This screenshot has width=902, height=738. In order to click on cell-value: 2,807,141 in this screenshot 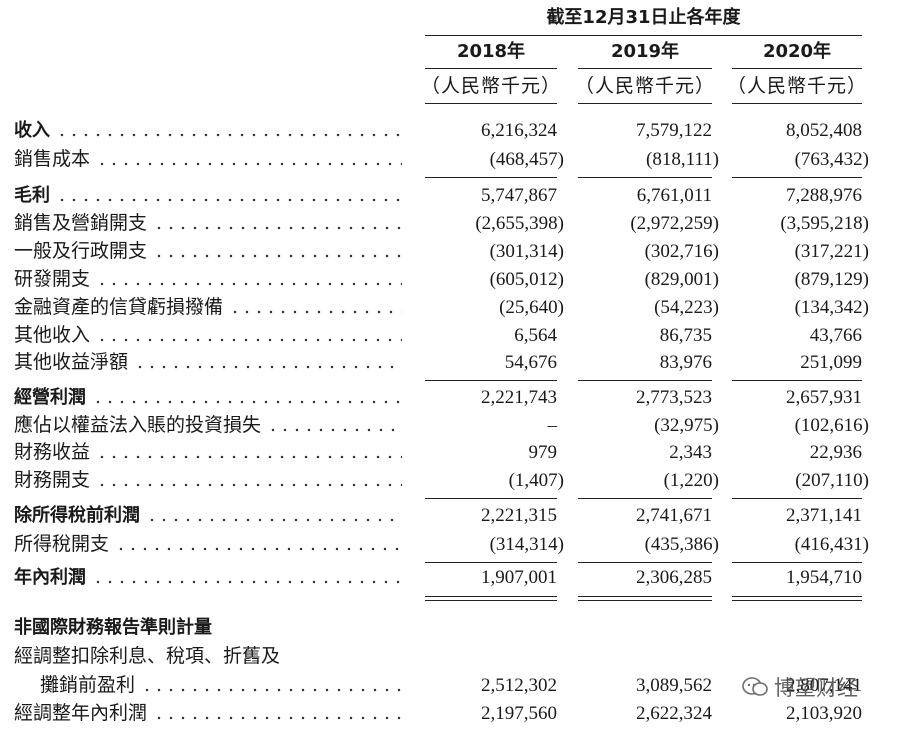, I will do `click(824, 685)`.